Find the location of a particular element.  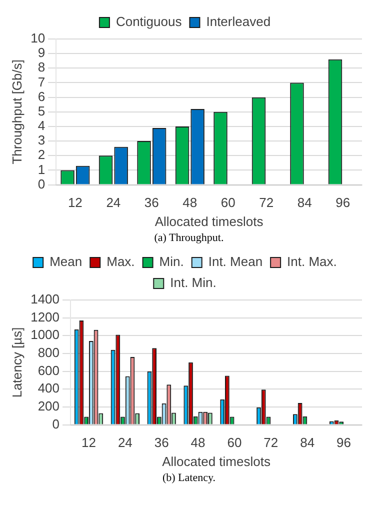

legend-label: Max. is located at coordinates (120, 262).